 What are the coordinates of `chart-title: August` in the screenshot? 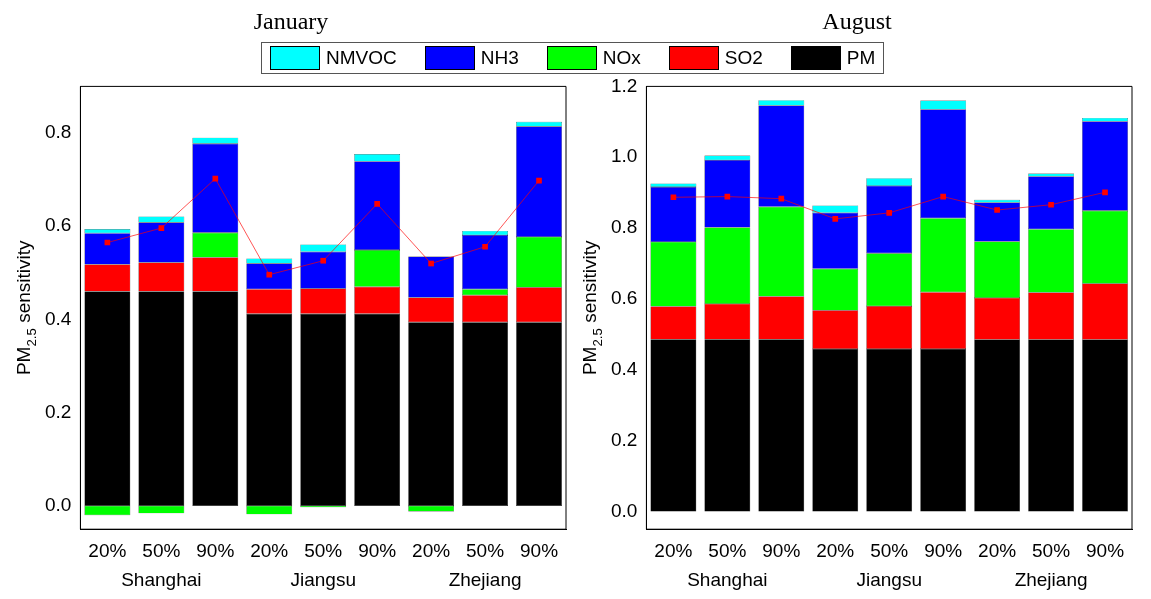 It's located at (857, 22).